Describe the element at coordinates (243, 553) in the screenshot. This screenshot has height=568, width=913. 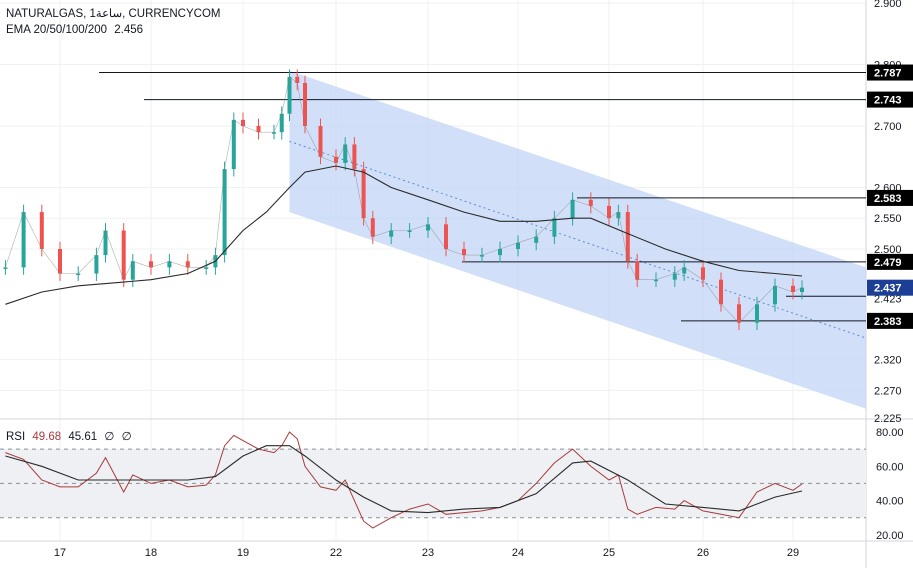
I see `time-axis-label: 19` at that location.